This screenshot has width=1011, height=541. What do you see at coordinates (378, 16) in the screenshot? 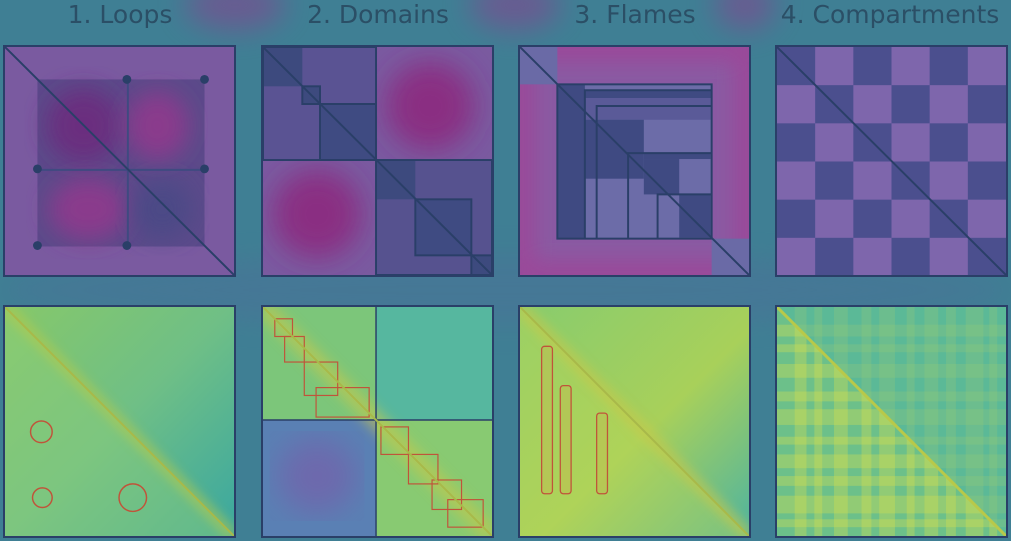
I see `heading-domains: 2. Domains` at bounding box center [378, 16].